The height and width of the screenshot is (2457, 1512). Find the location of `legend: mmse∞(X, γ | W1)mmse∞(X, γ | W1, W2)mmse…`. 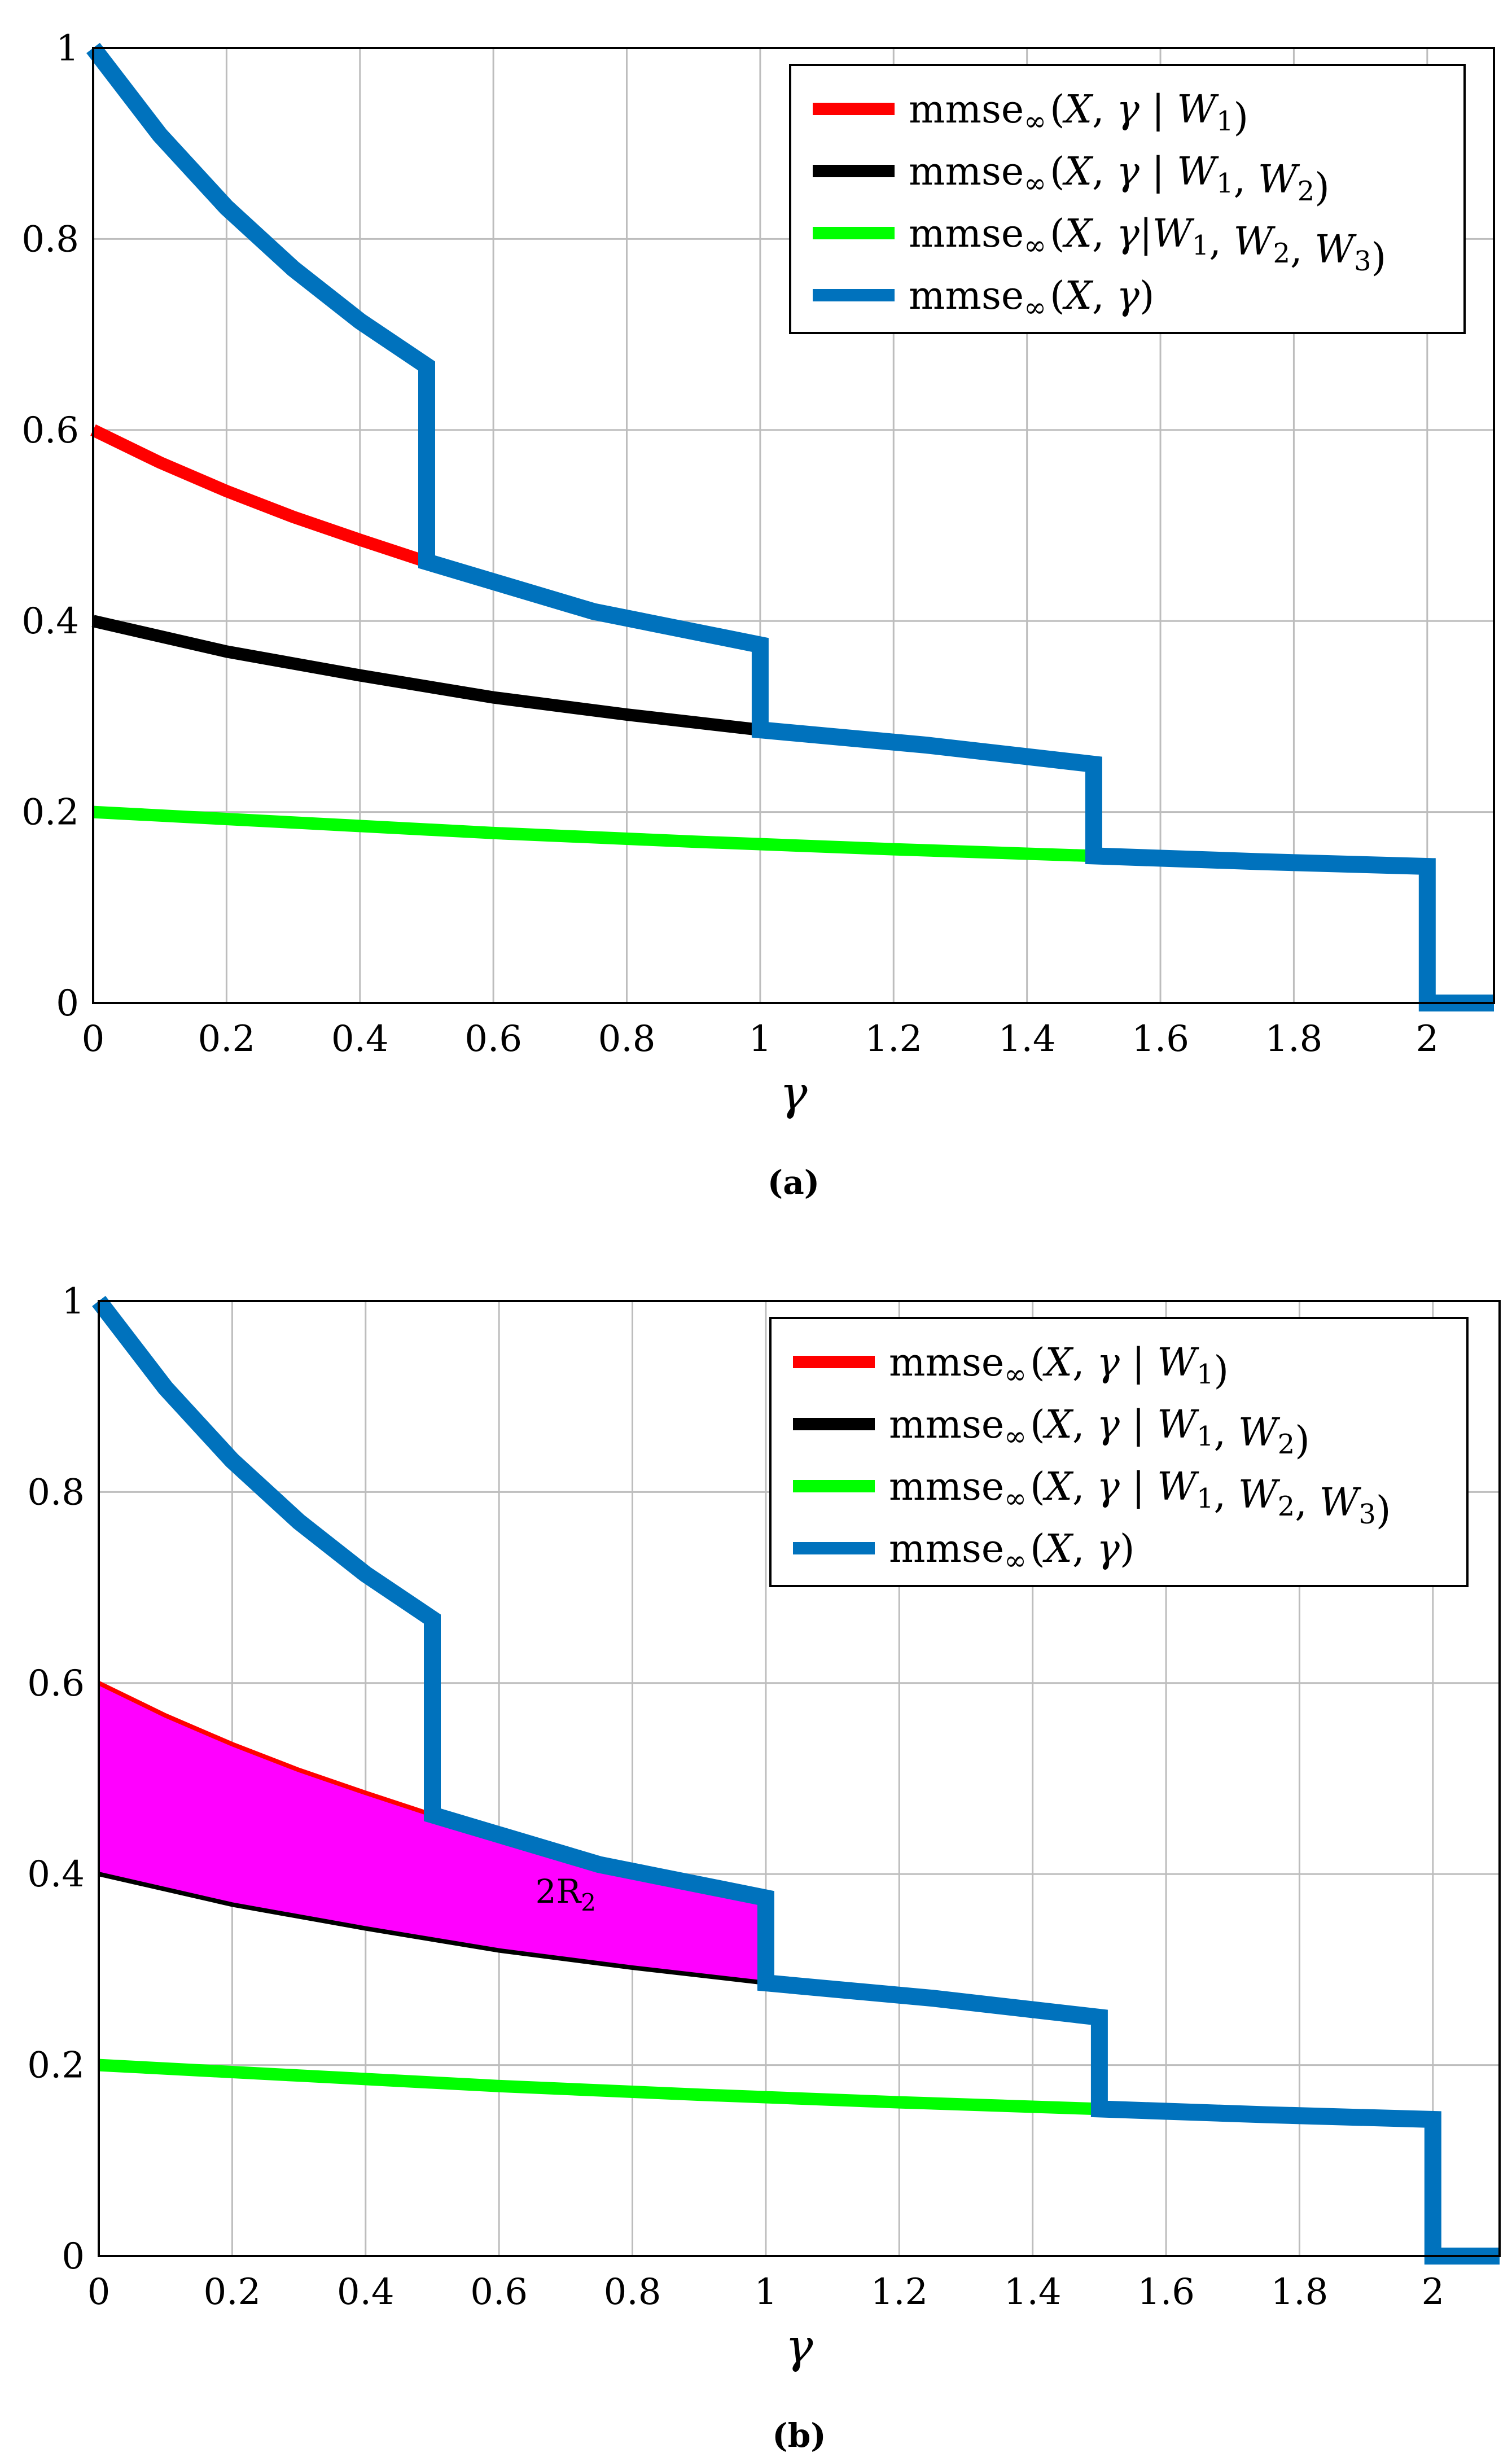

legend: mmse∞(X, γ | W1)mmse∞(X, γ | W1, W2)mmse… is located at coordinates (1119, 1452).